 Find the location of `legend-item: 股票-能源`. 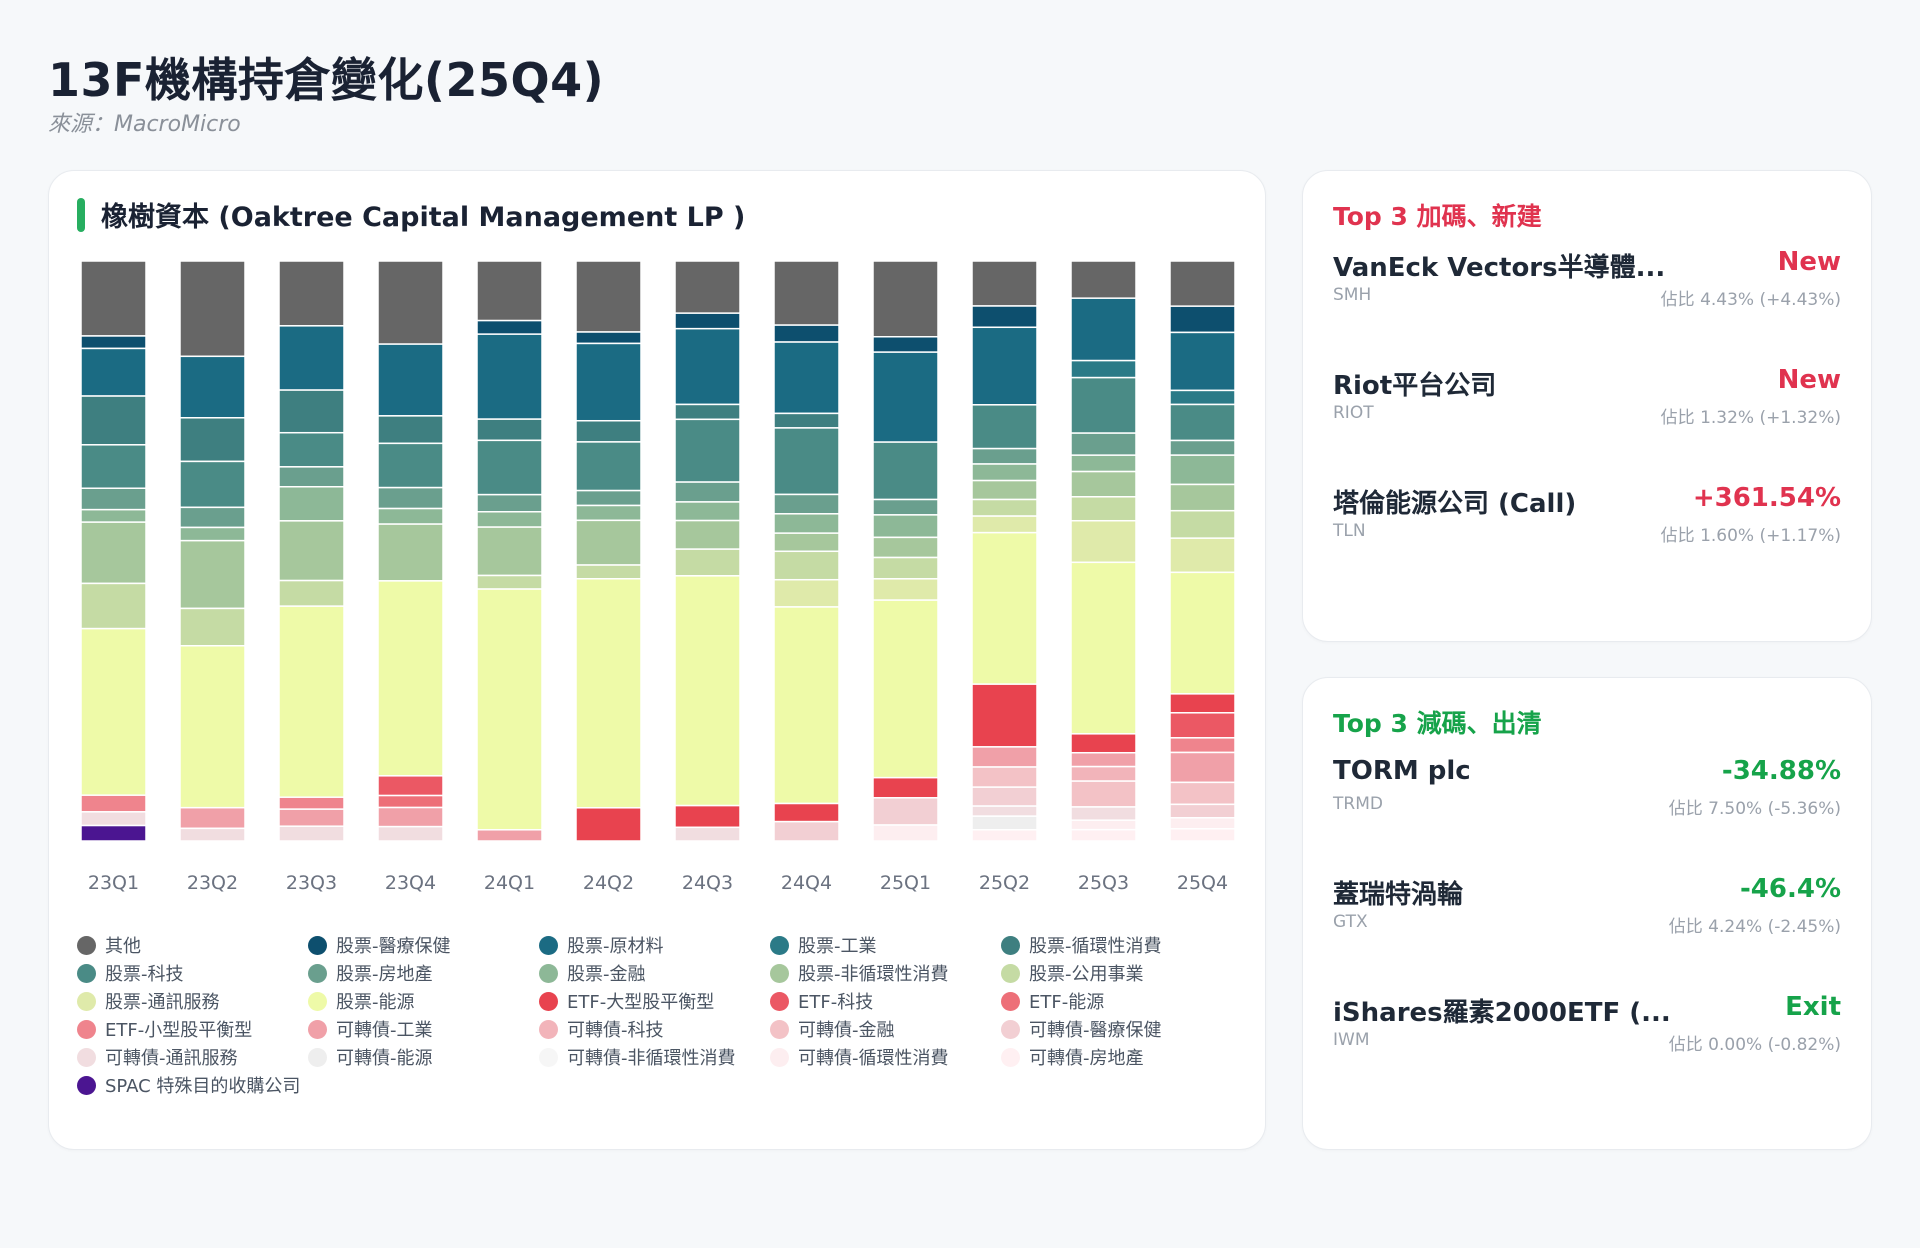

legend-item: 股票-能源 is located at coordinates (423, 1001).